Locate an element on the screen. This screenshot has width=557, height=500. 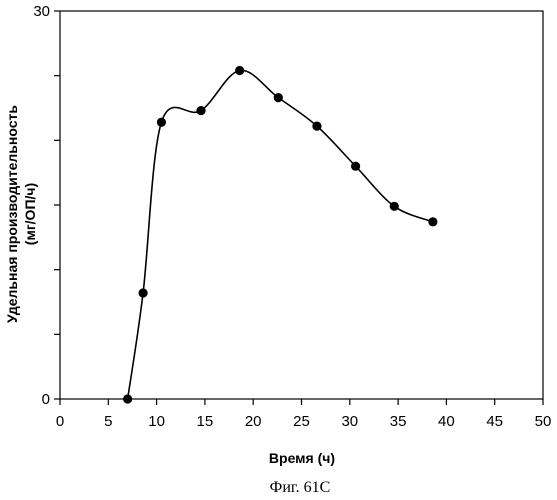
x-tick-label-0: 0 is located at coordinates (60, 421).